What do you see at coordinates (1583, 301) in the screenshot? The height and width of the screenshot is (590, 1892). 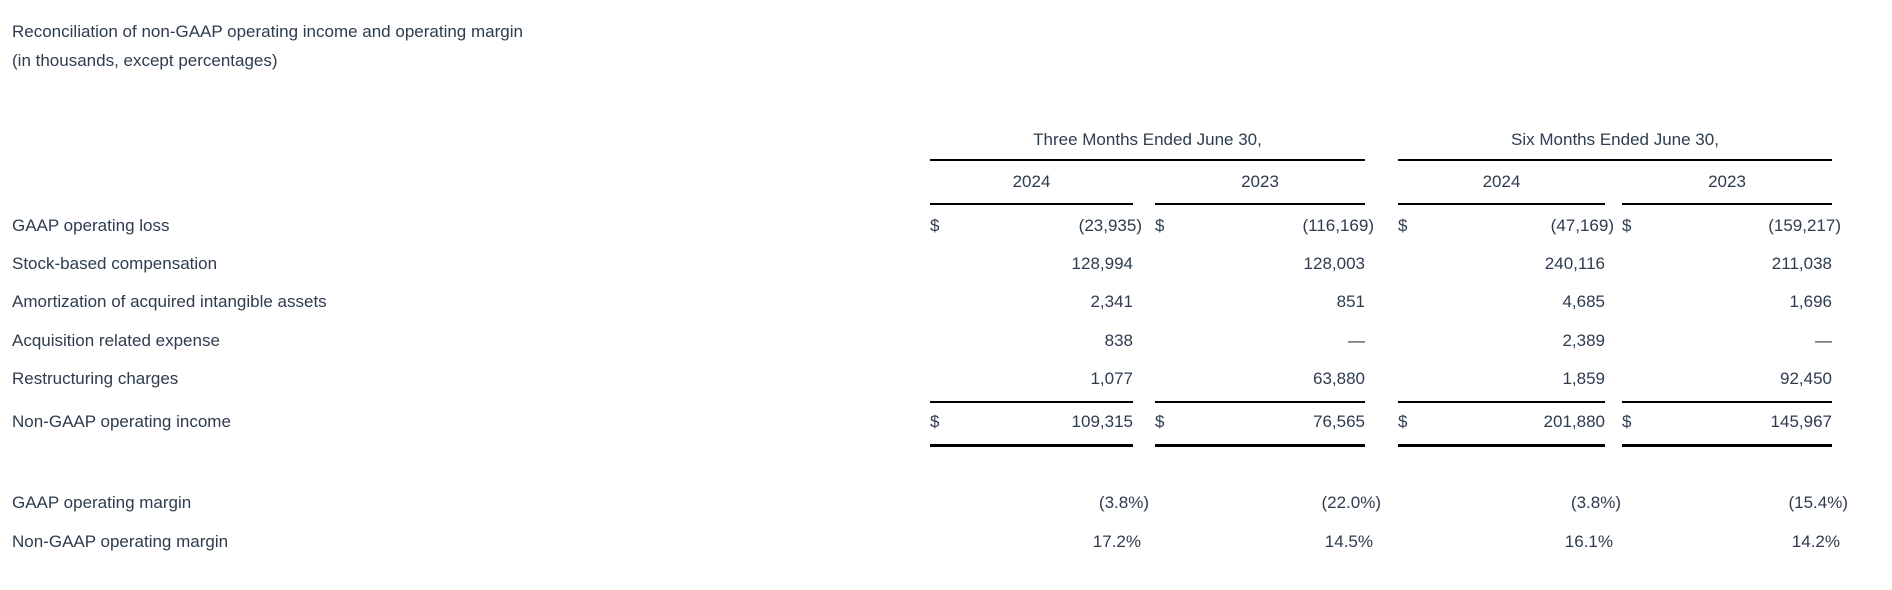 I see `cell-value: 4,685` at bounding box center [1583, 301].